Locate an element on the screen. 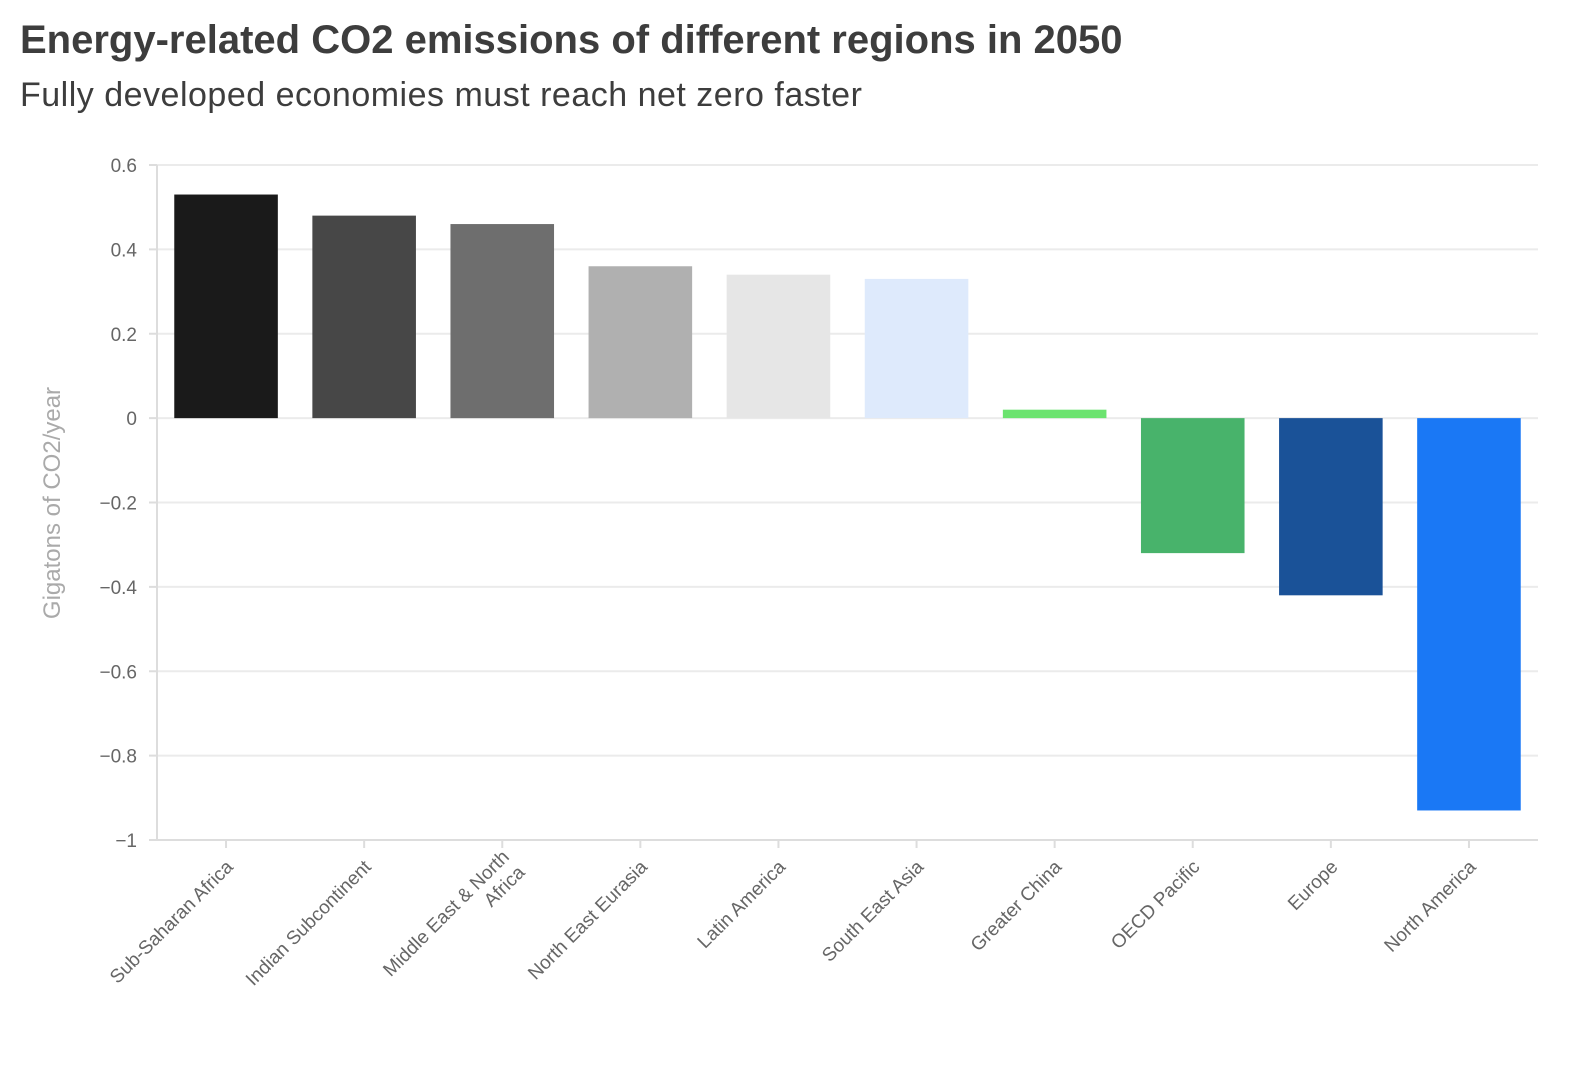 The image size is (1578, 1077). y-tick-label: −0.4 is located at coordinates (118, 588).